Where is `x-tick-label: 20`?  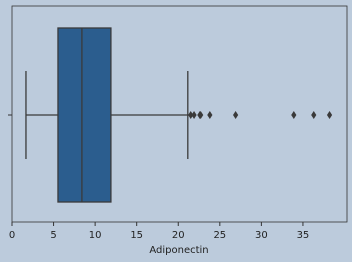 x-tick-label: 20 is located at coordinates (178, 235).